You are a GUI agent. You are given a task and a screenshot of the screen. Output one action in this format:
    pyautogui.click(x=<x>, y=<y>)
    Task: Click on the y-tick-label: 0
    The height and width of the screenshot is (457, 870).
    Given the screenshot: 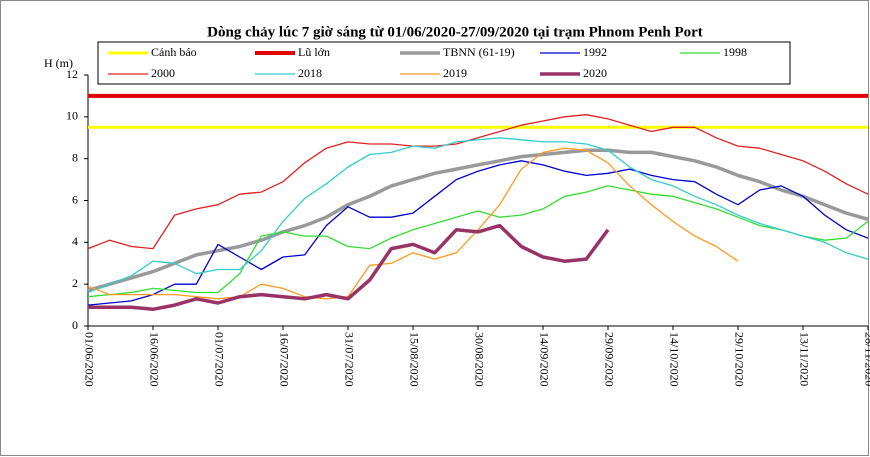 What is the action you would take?
    pyautogui.click(x=75, y=325)
    